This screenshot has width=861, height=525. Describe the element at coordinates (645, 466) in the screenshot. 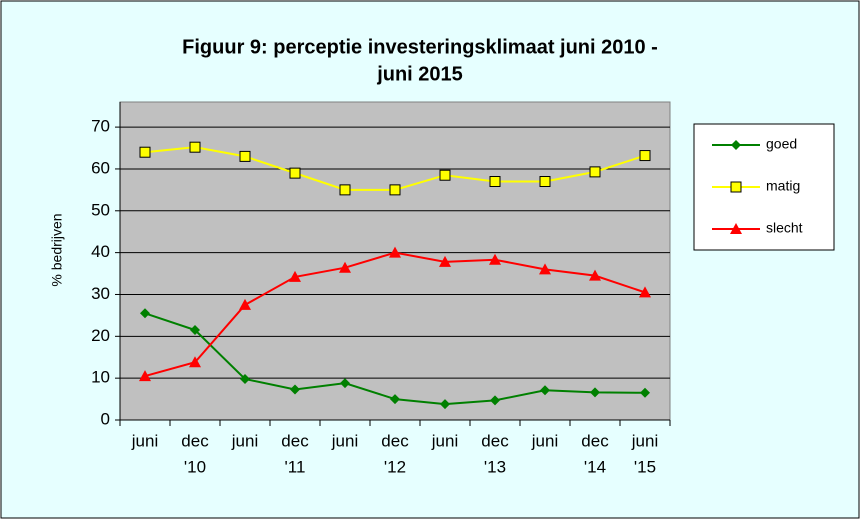

I see `x-tick-label: '15` at that location.